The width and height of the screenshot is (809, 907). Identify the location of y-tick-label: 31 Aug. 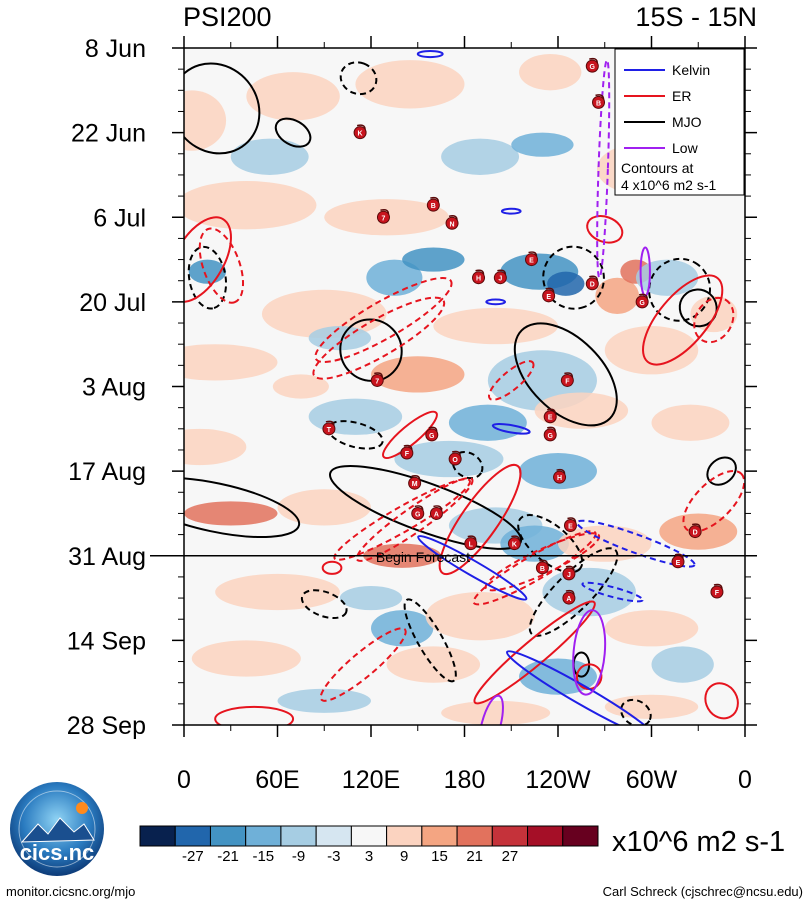
(107, 557).